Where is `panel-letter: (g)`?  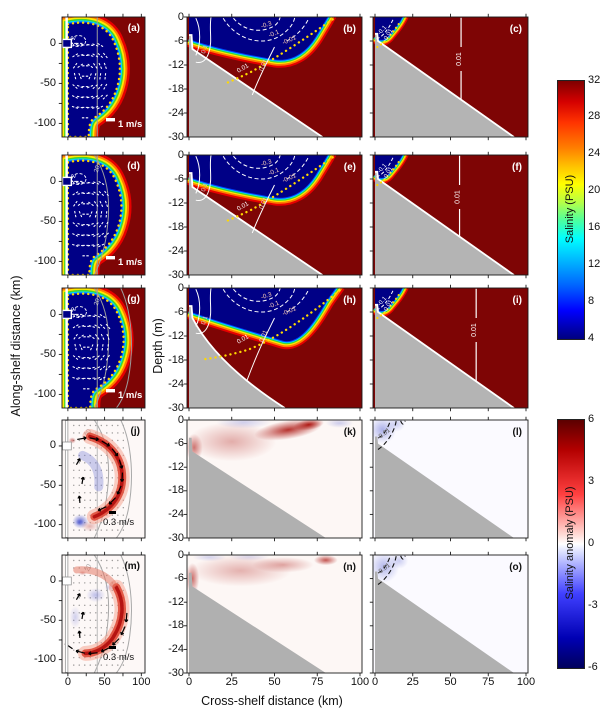 panel-letter: (g) is located at coordinates (133, 299).